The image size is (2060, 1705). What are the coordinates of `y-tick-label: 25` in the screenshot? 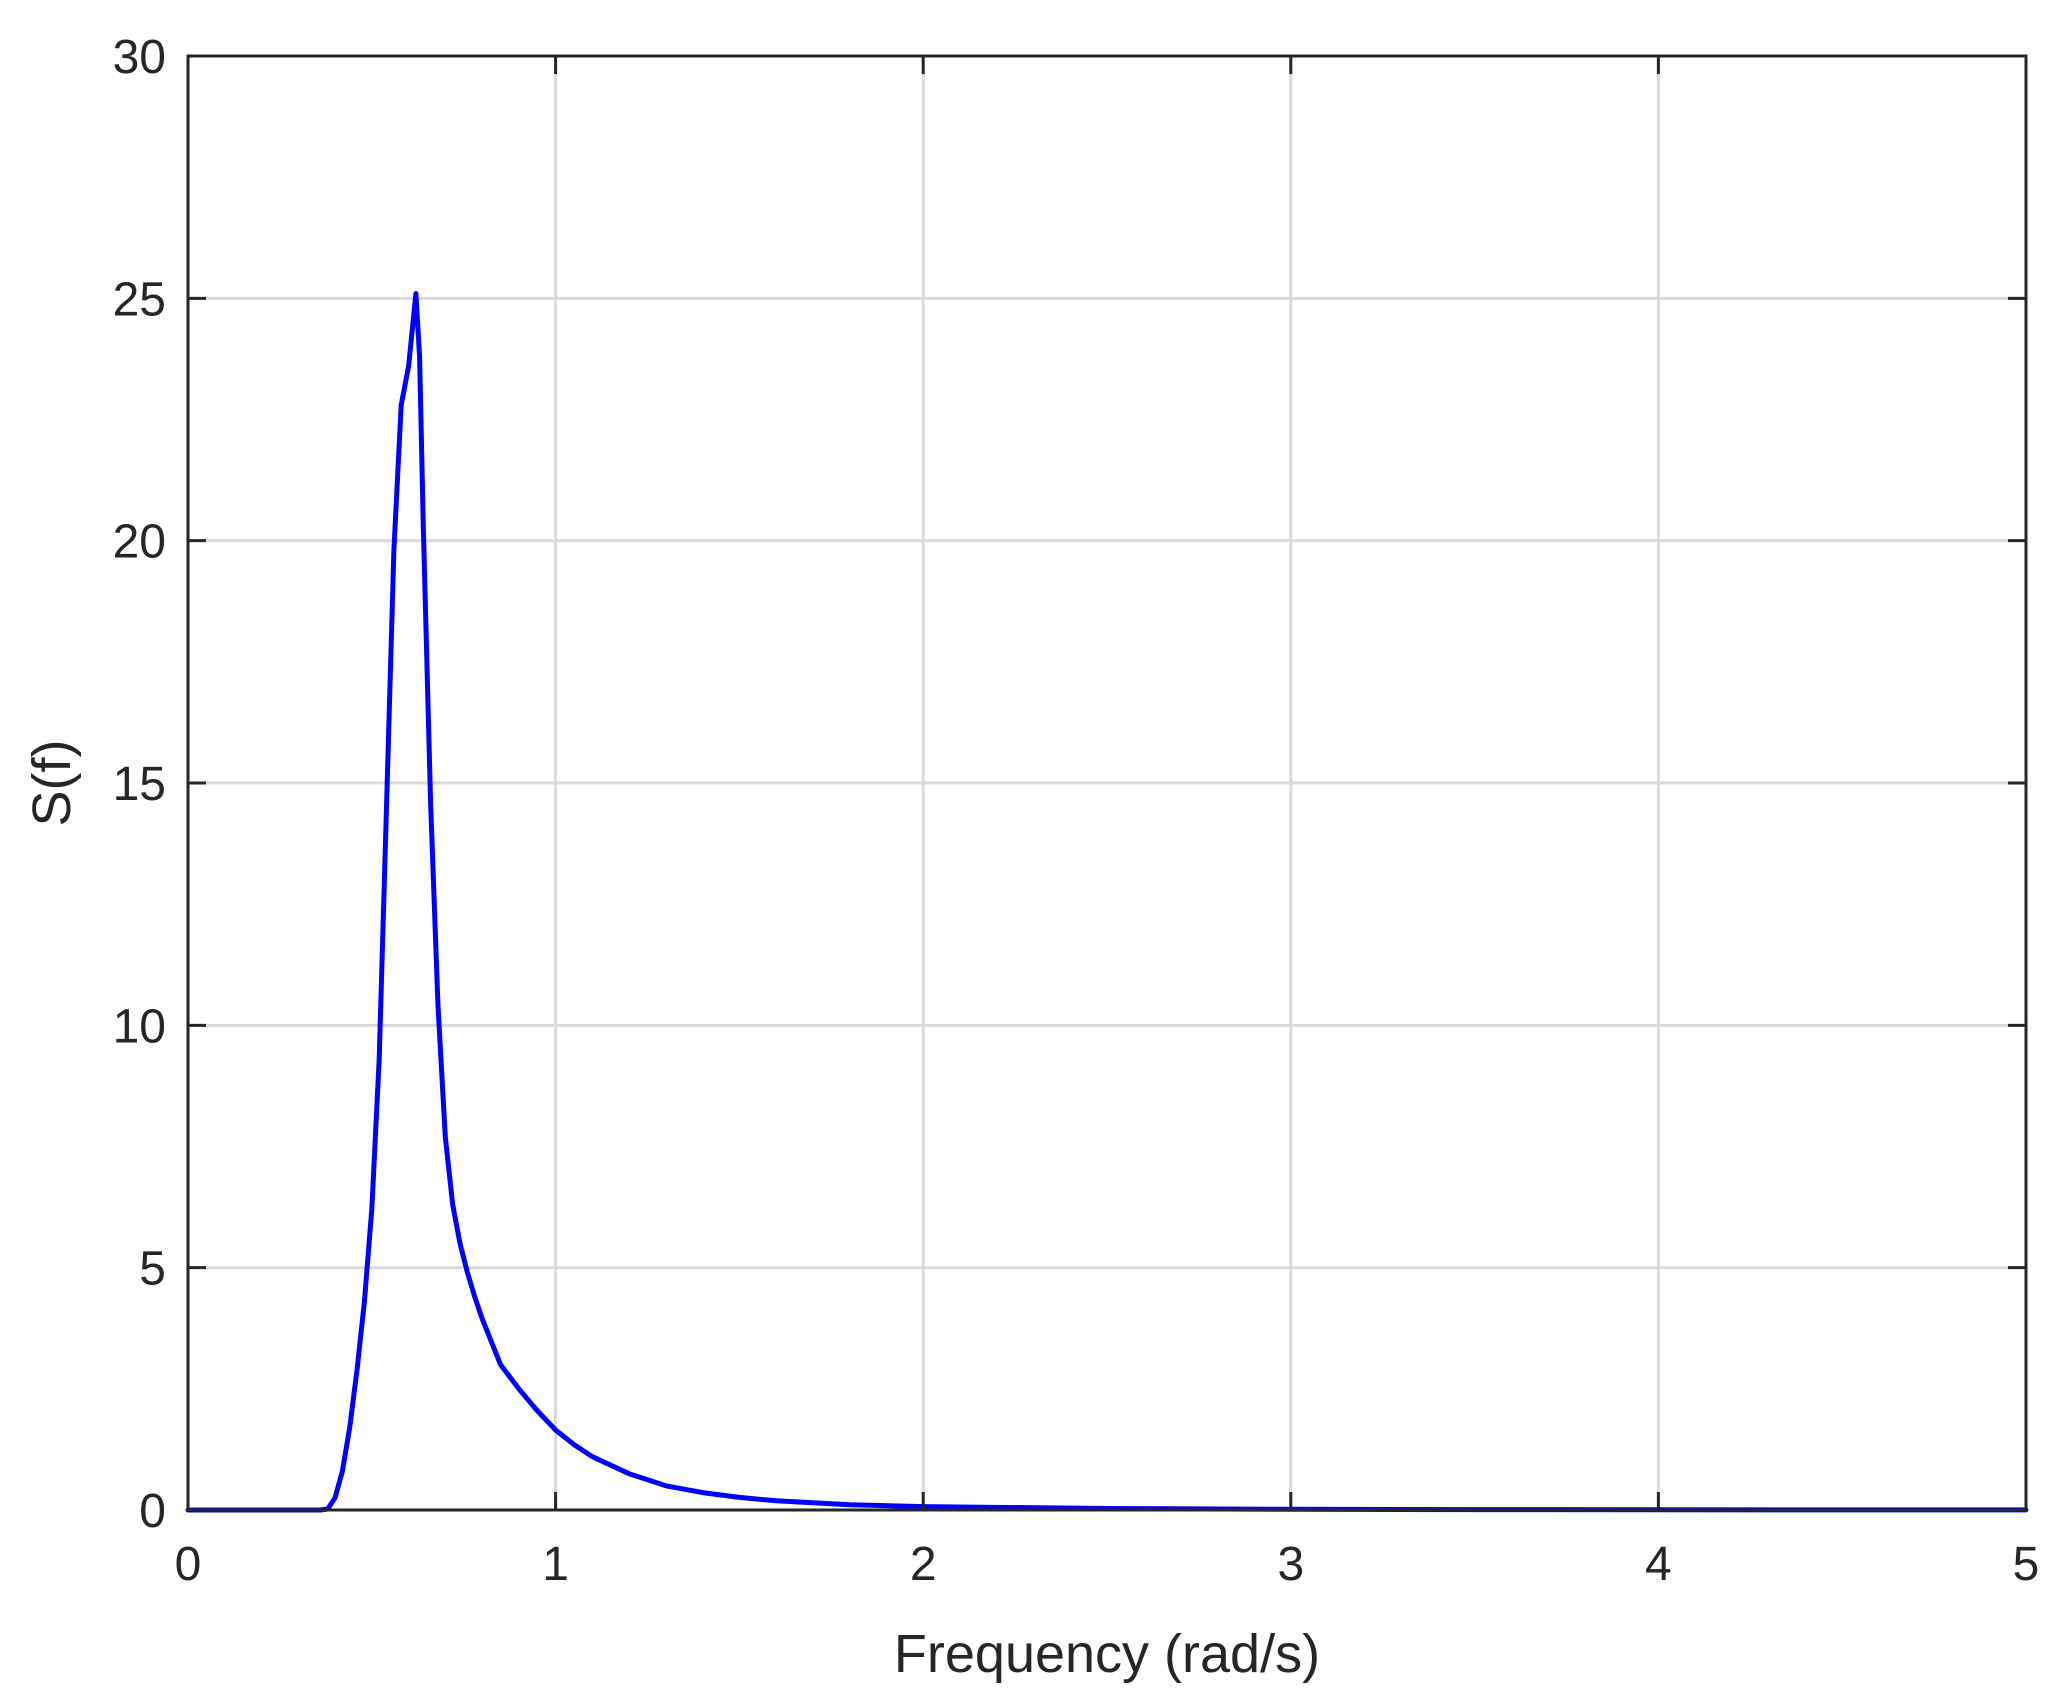 It's located at (139, 299).